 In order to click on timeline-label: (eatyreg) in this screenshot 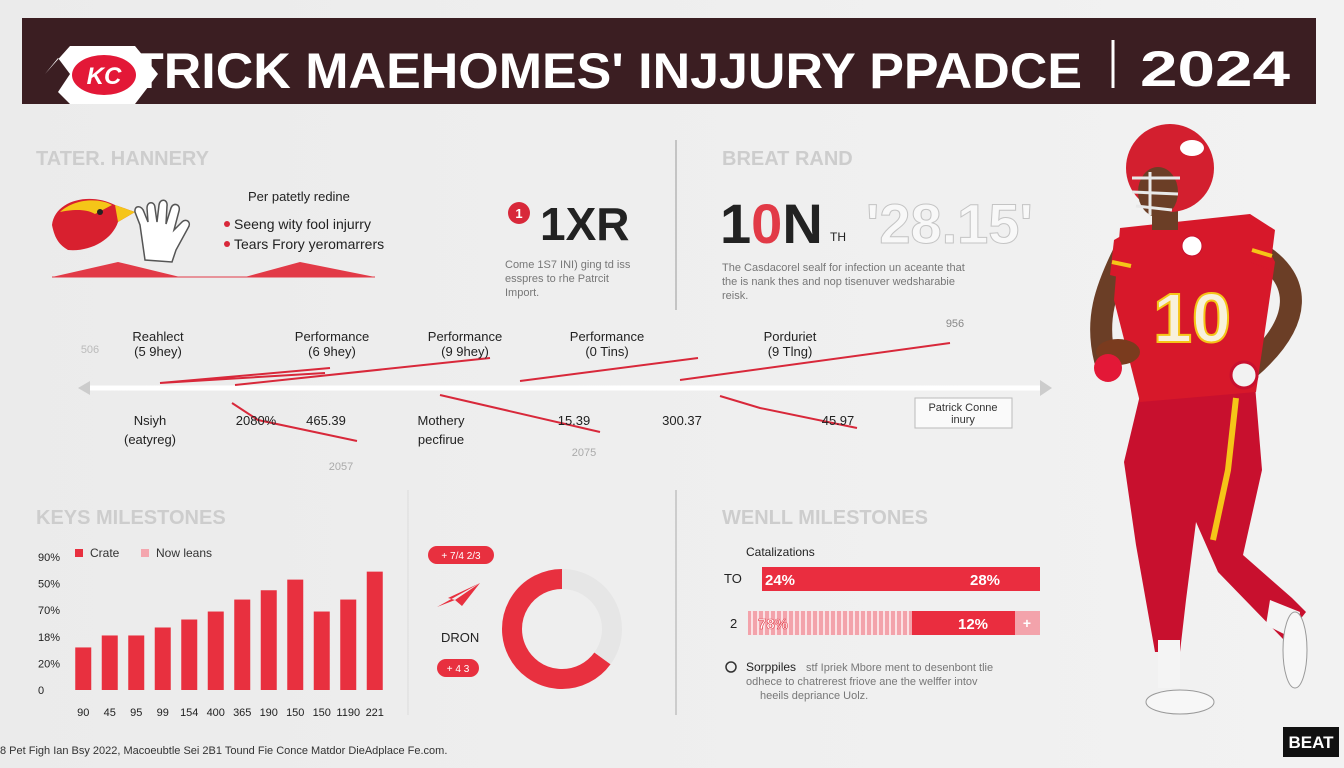, I will do `click(150, 439)`.